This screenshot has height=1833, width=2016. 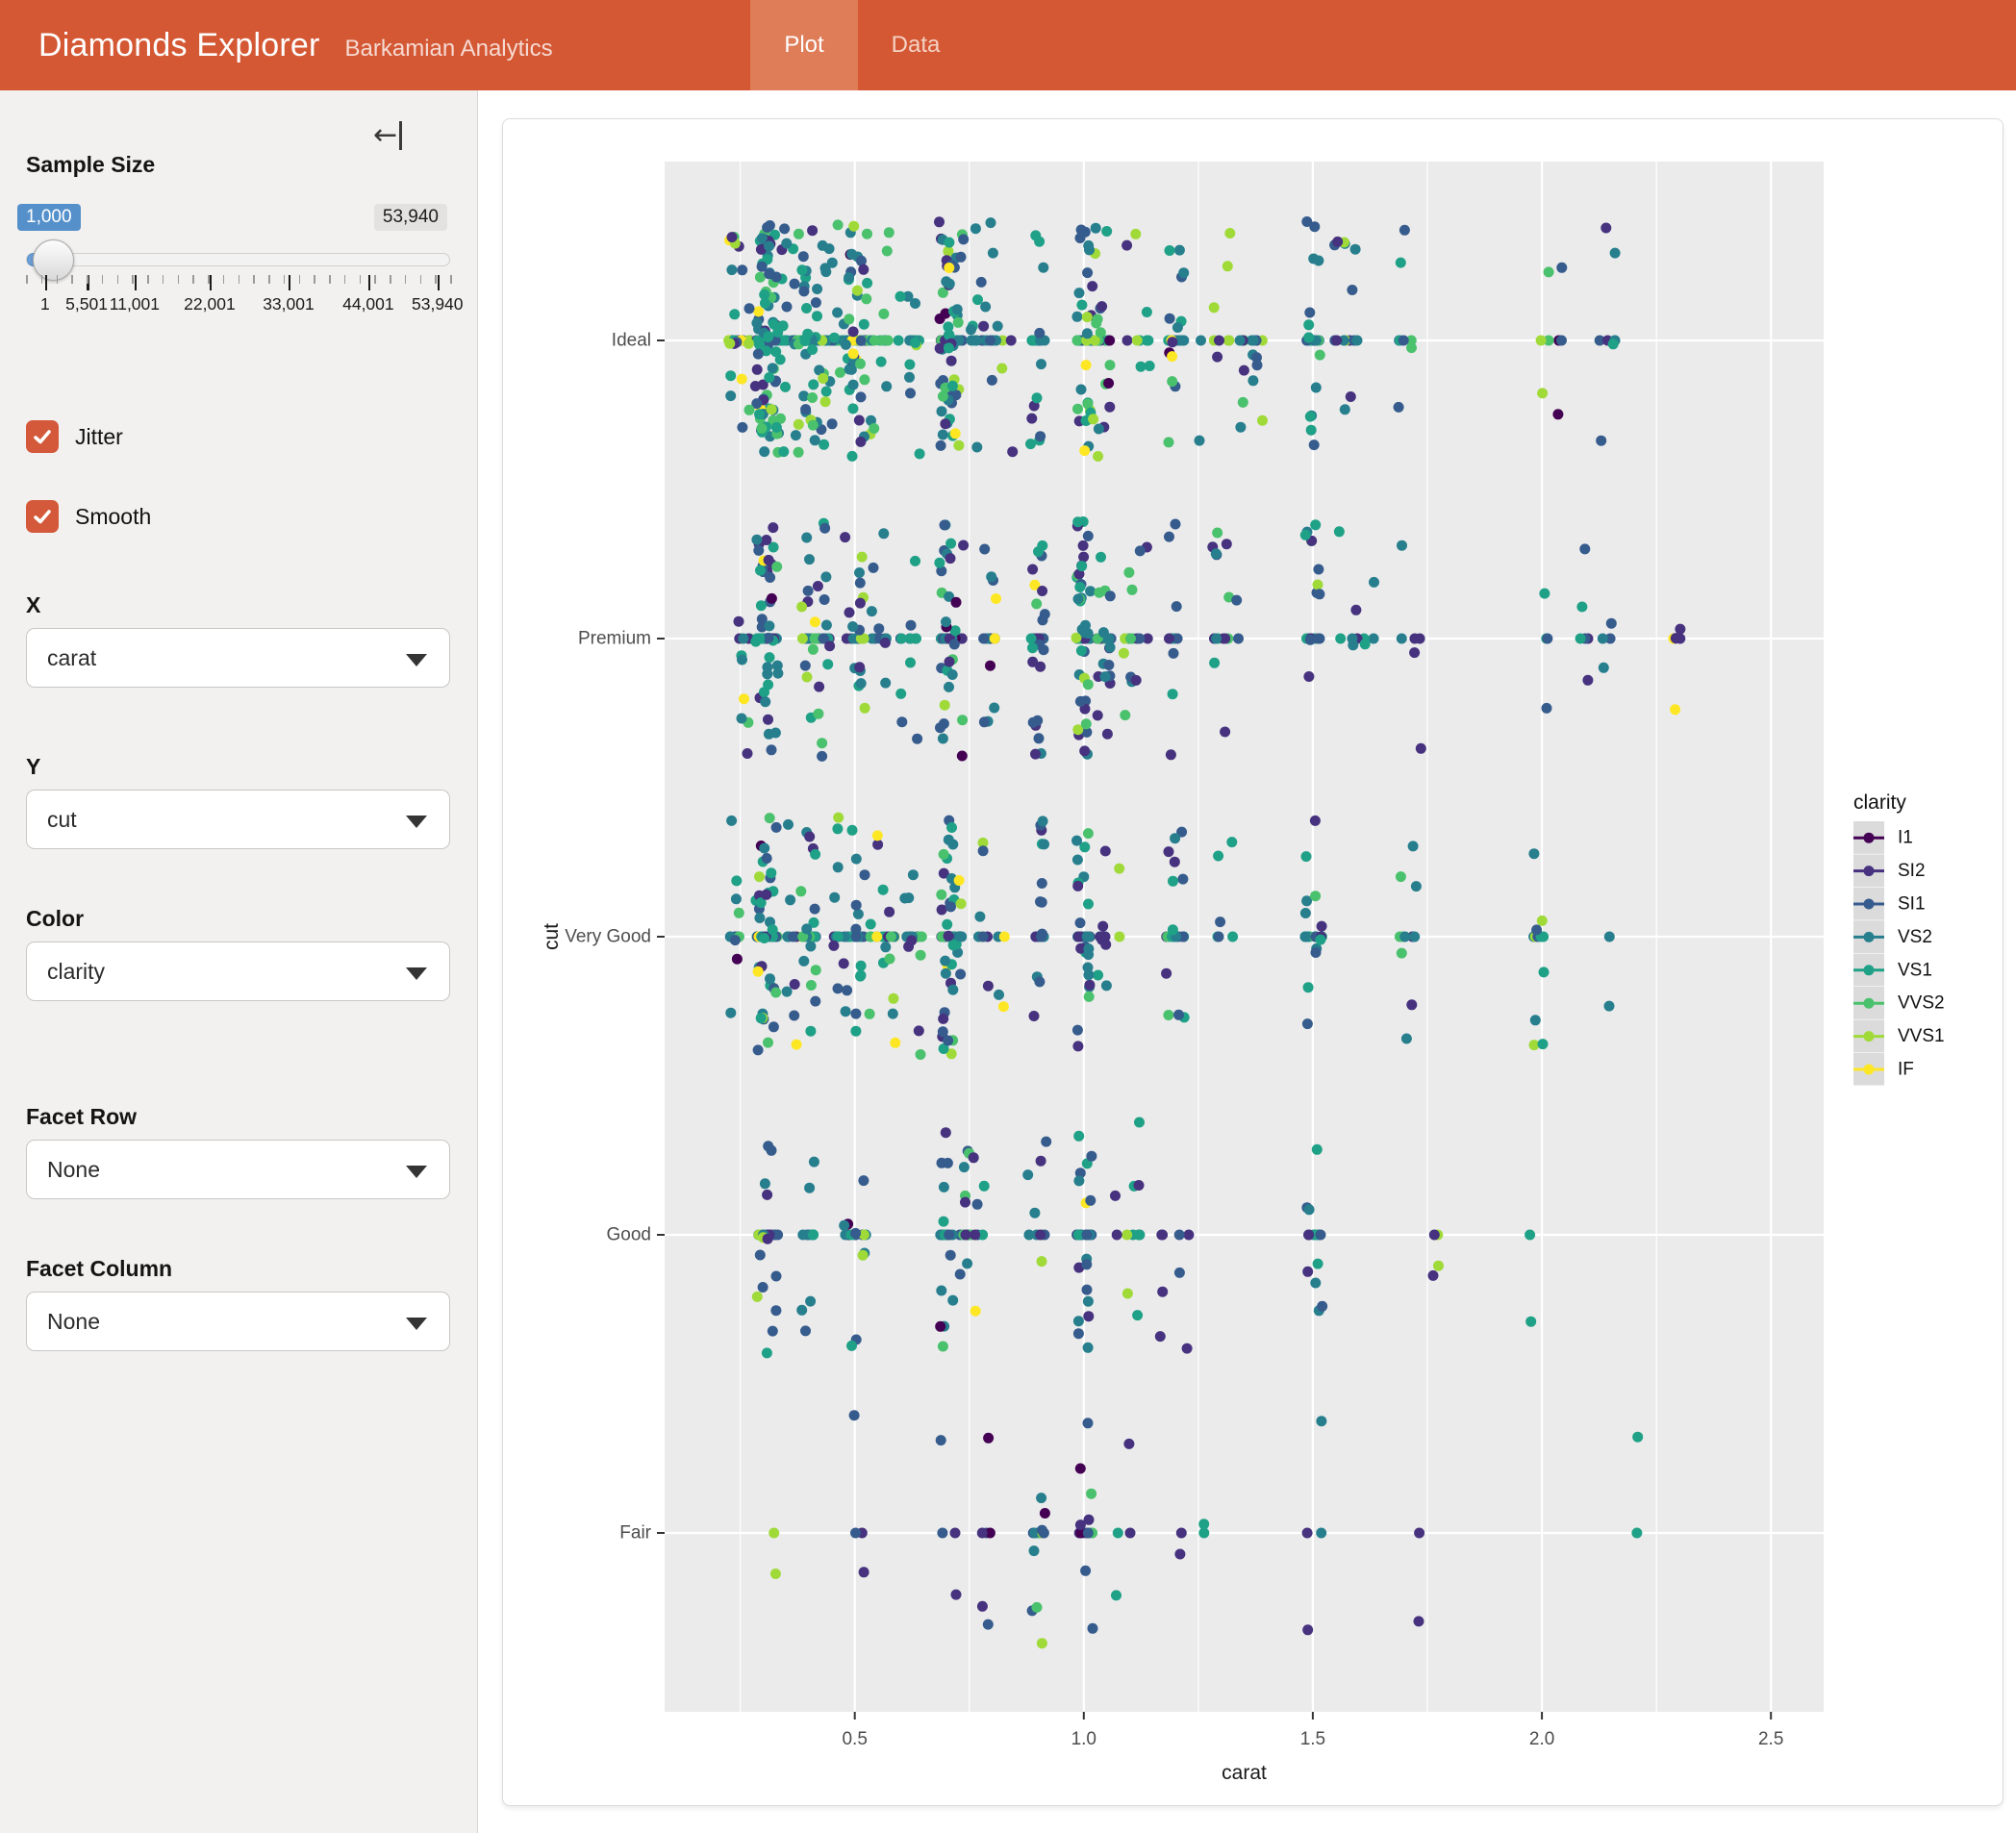 I want to click on slider-tick-label: 5,501, so click(x=86, y=304).